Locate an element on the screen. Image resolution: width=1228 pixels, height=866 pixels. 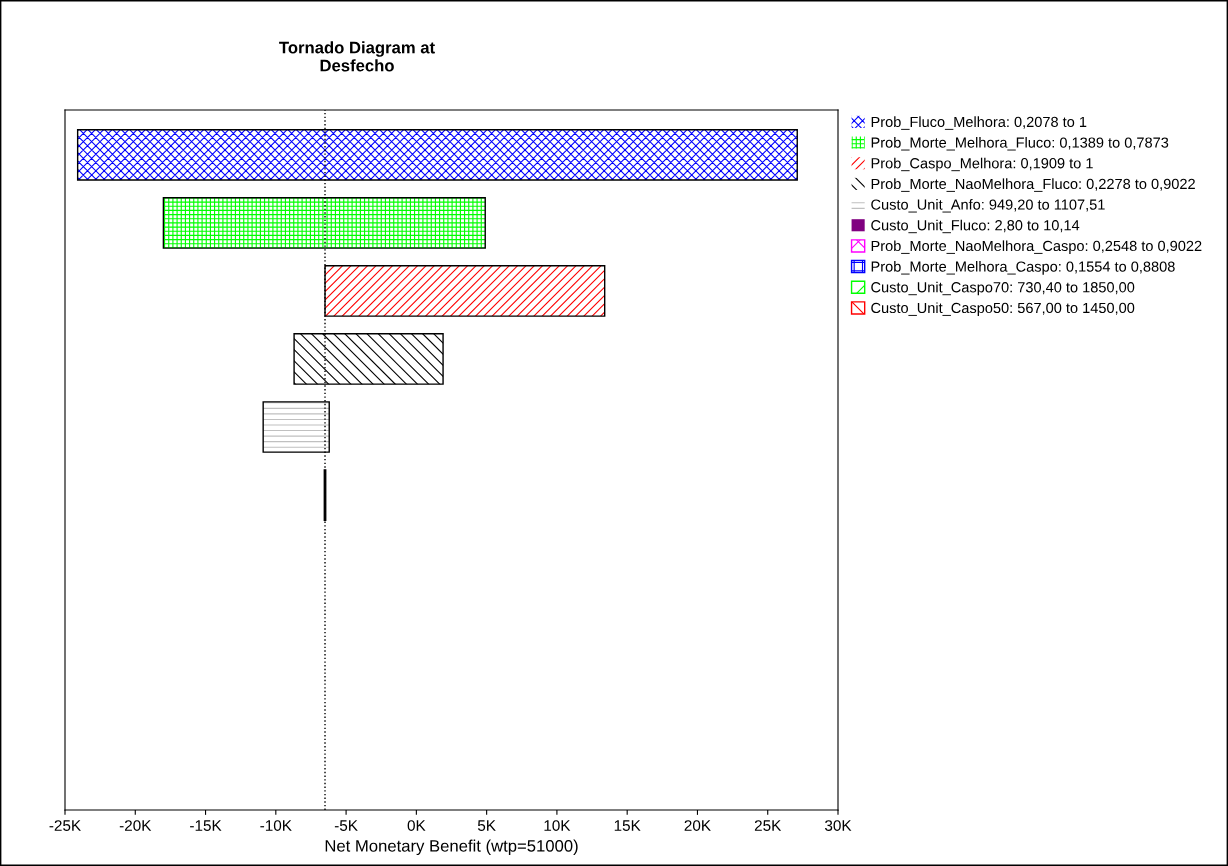
x-tick-label: 20K is located at coordinates (697, 825).